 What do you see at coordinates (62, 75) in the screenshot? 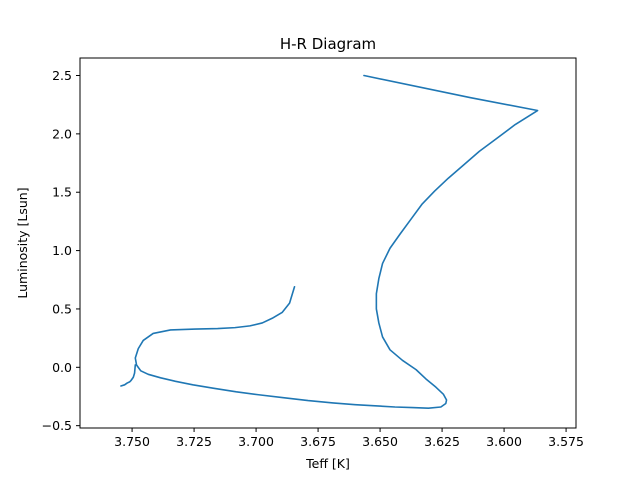
I see `y-tick-label: 2.5` at bounding box center [62, 75].